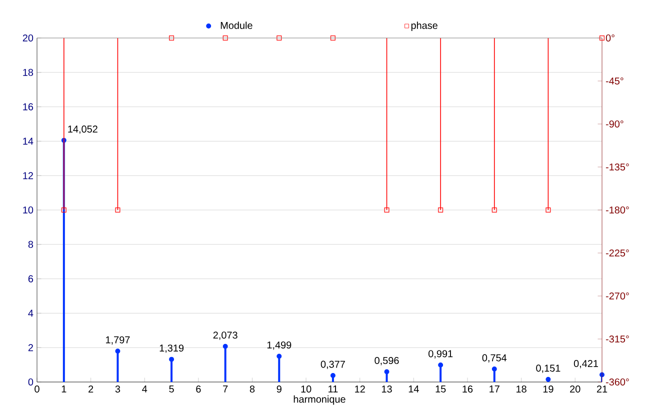 This screenshot has width=662, height=407. Describe the element at coordinates (198, 389) in the screenshot. I see `x-tick-label: 6` at that location.